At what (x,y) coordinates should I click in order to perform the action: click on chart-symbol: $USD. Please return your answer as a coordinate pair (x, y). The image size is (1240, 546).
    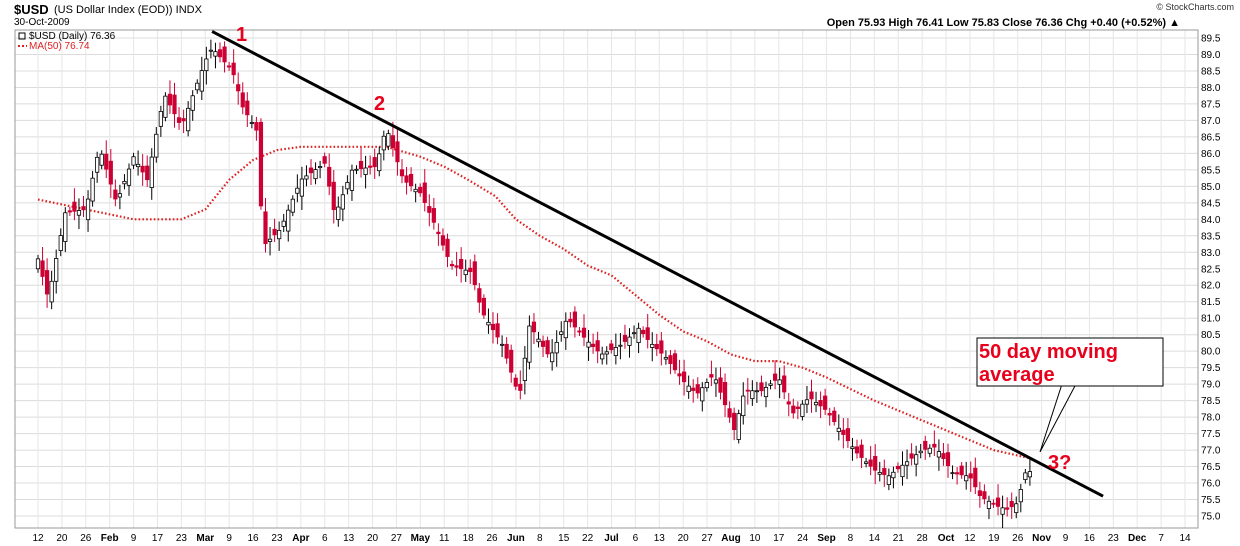
    Looking at the image, I should click on (31, 9).